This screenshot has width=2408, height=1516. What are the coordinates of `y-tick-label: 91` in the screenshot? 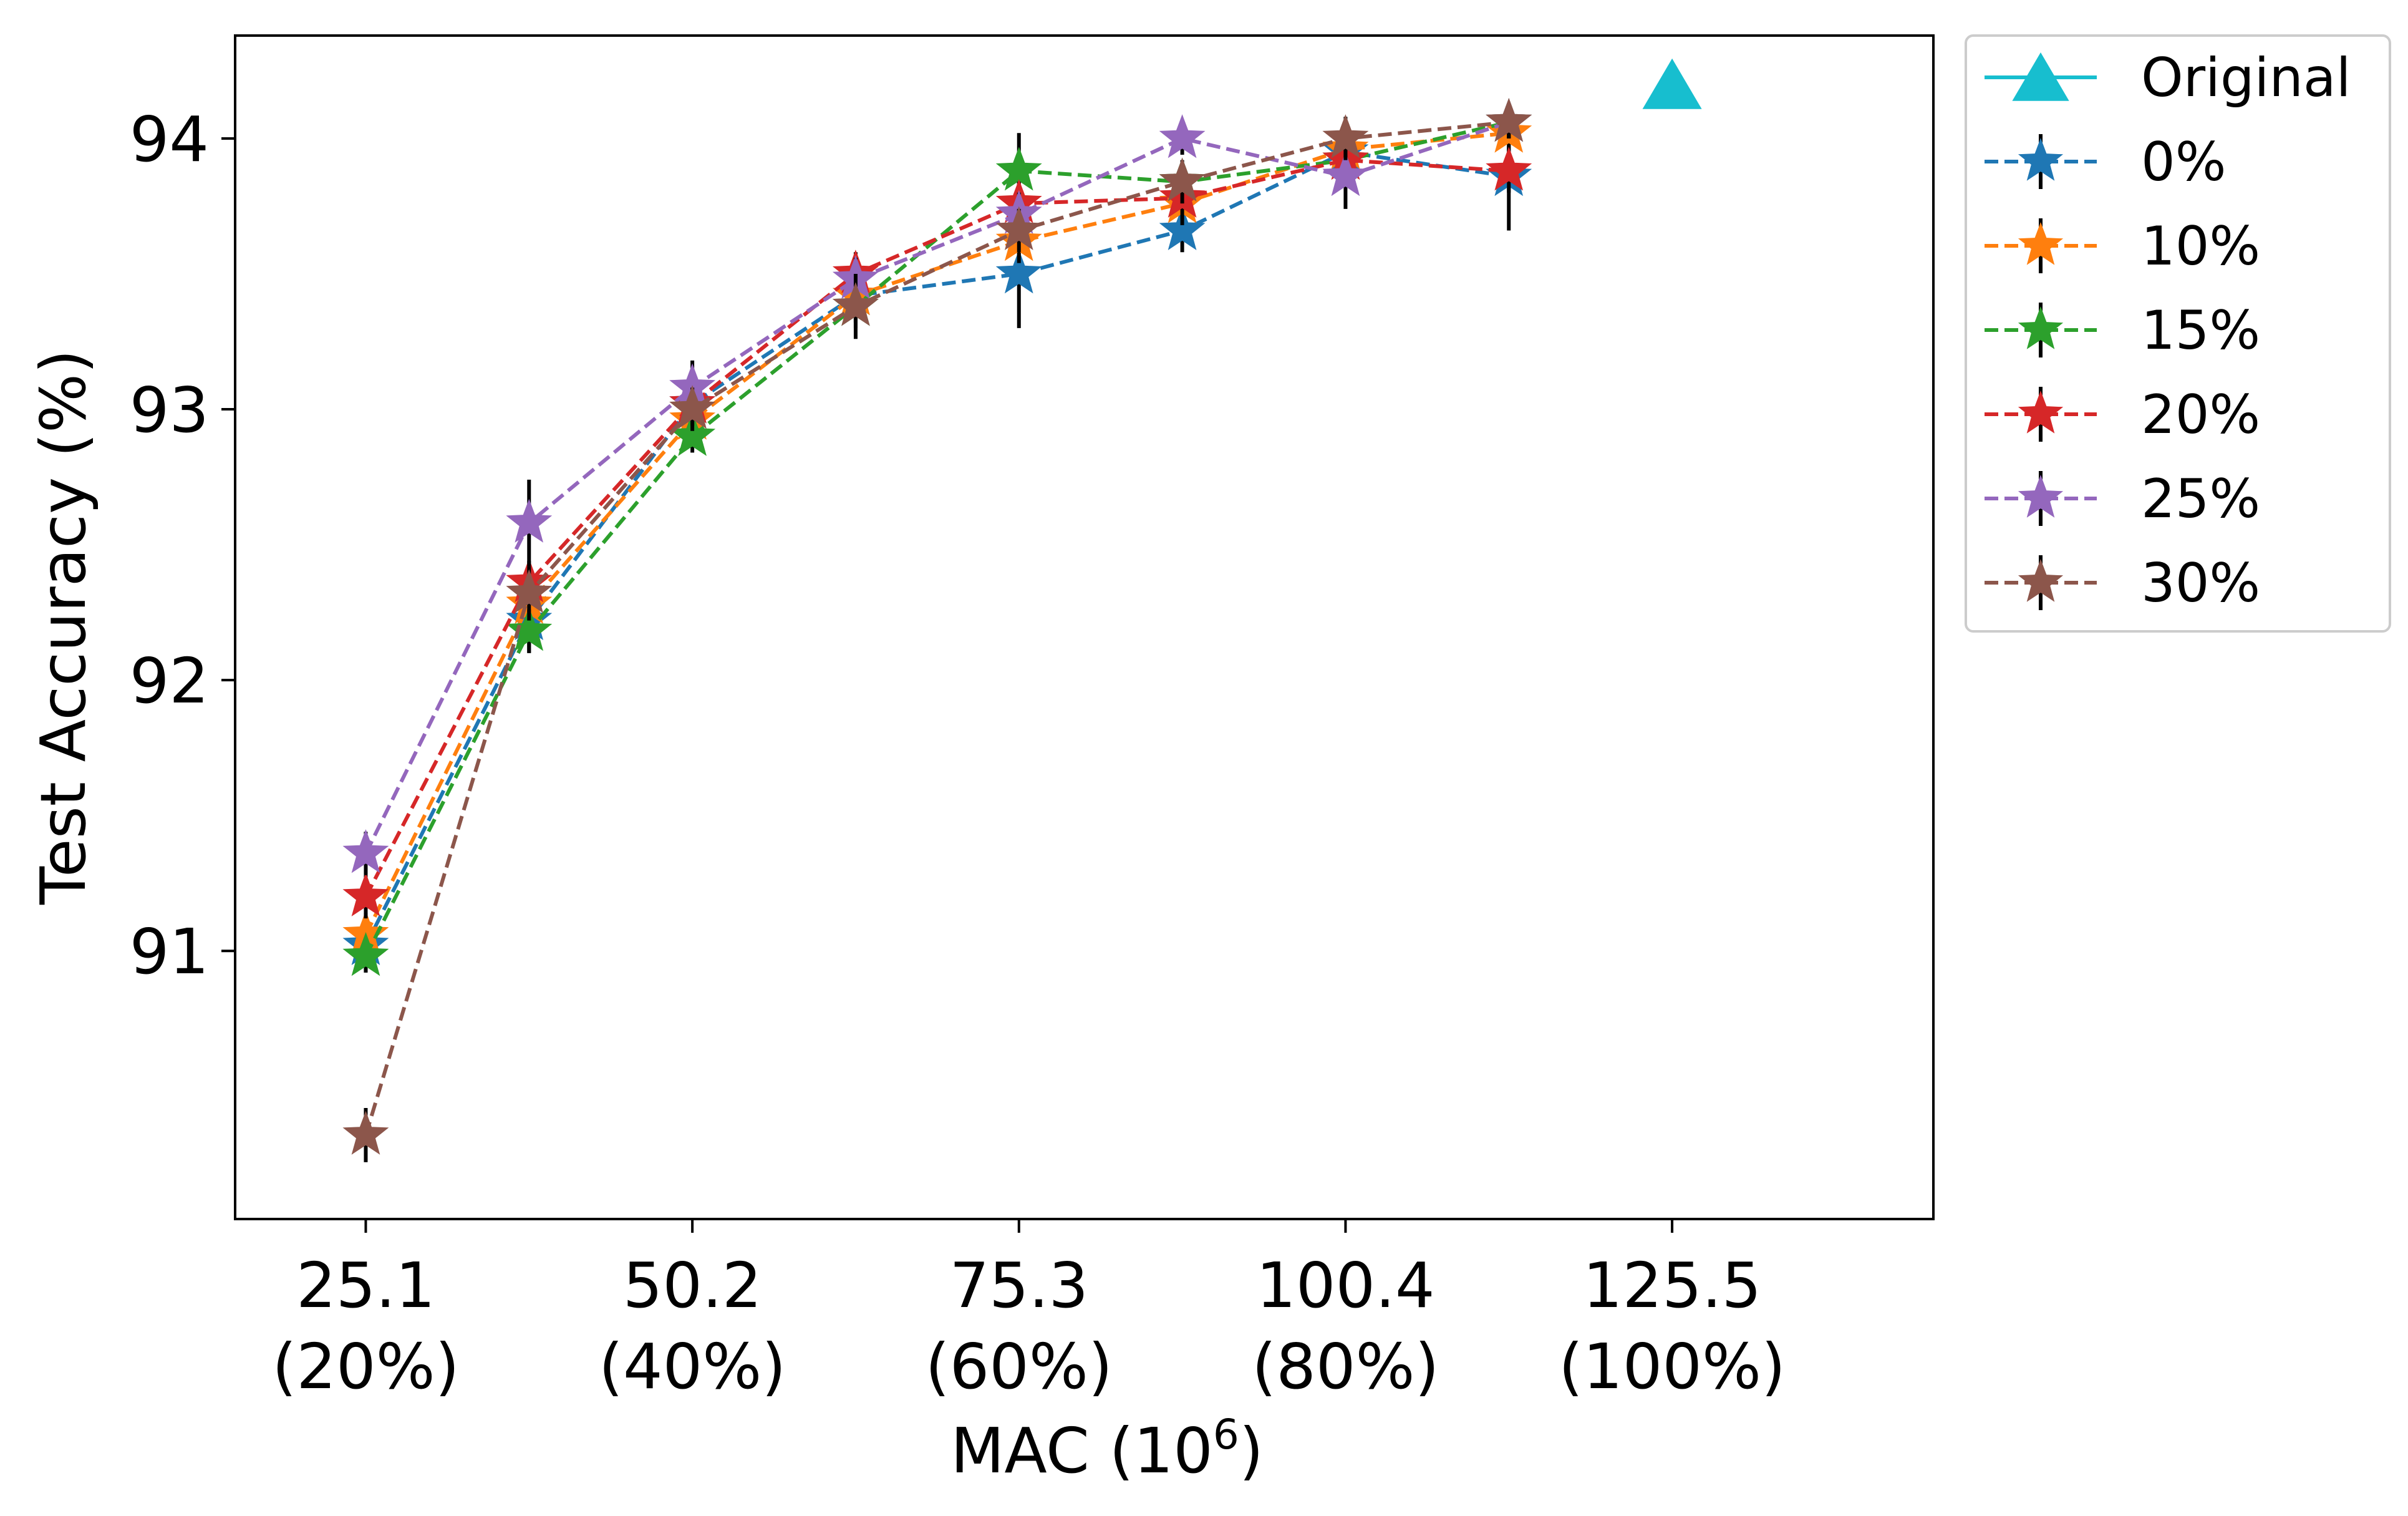 It's located at (169, 951).